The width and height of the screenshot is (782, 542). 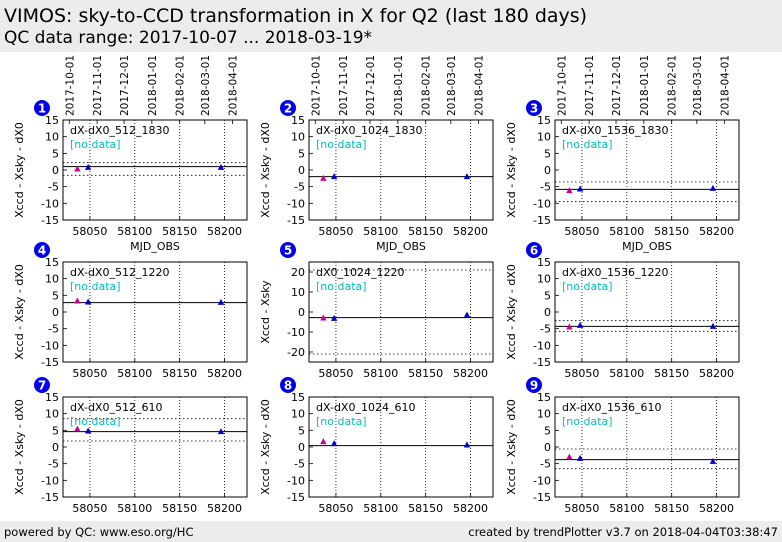 I want to click on panel-number: 7, so click(x=42, y=386).